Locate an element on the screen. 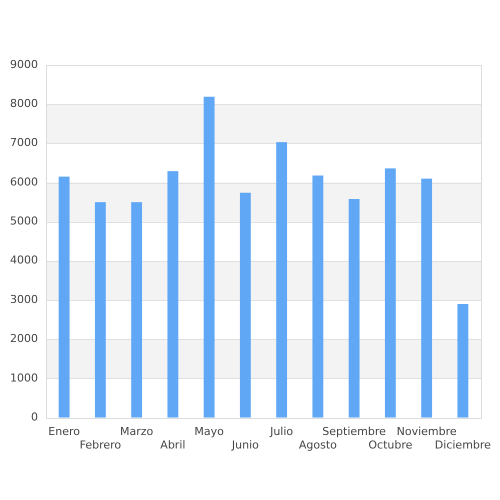  x-tick-label: Noviembre is located at coordinates (426, 431).